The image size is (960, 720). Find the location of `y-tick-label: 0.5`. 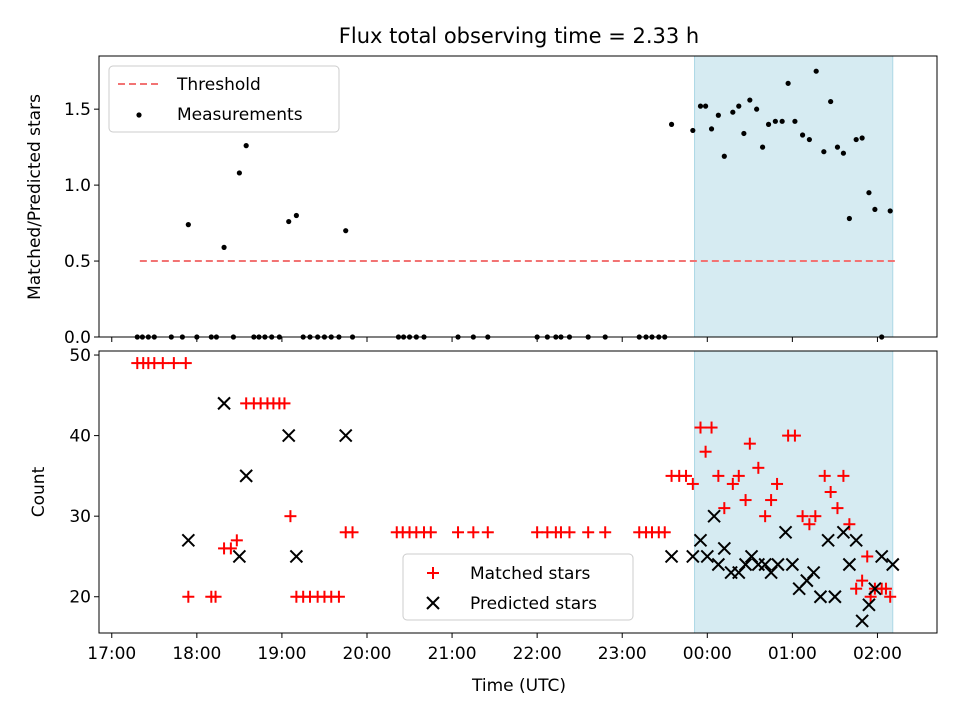

y-tick-label: 0.5 is located at coordinates (77, 262).